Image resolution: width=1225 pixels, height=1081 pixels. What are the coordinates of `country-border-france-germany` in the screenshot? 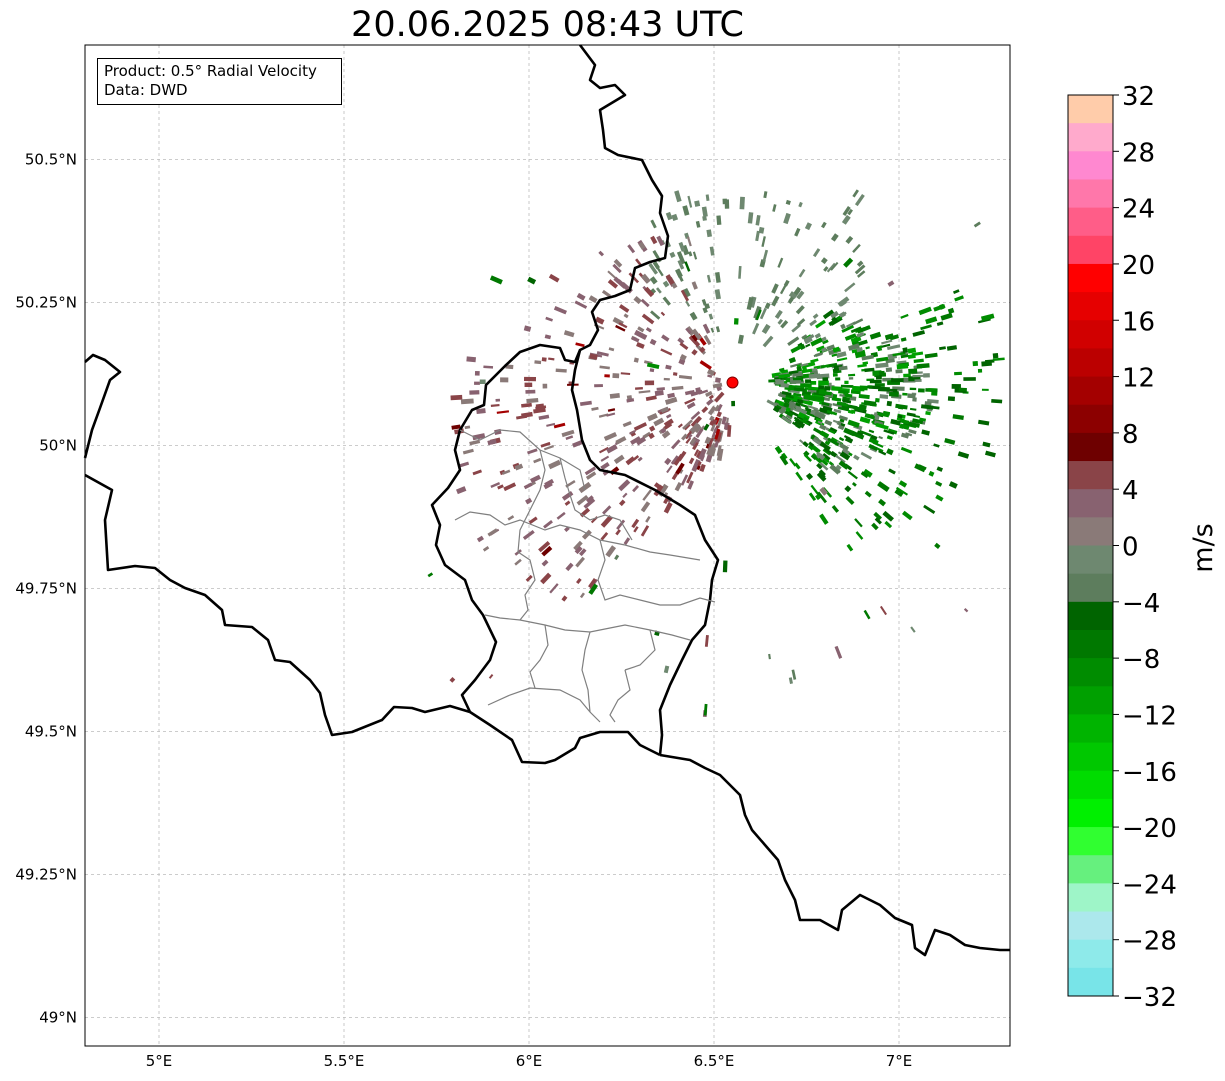 It's located at (834, 855).